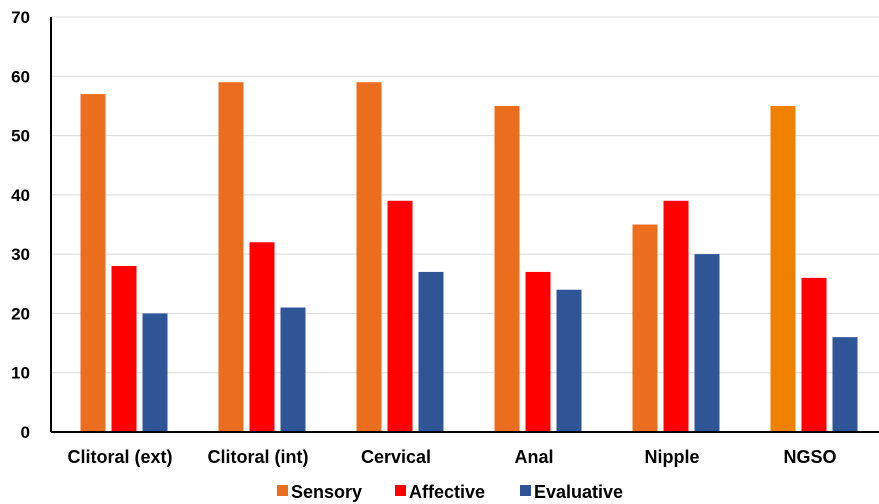  I want to click on x-category-label: NGSO, so click(809, 457).